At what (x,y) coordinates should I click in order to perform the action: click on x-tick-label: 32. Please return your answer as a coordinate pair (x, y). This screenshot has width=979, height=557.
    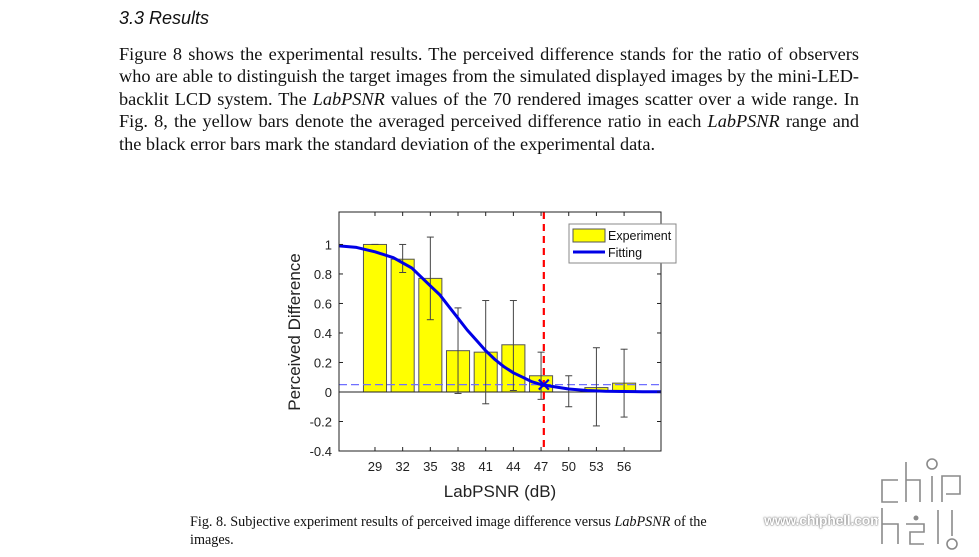
    Looking at the image, I should click on (402, 466).